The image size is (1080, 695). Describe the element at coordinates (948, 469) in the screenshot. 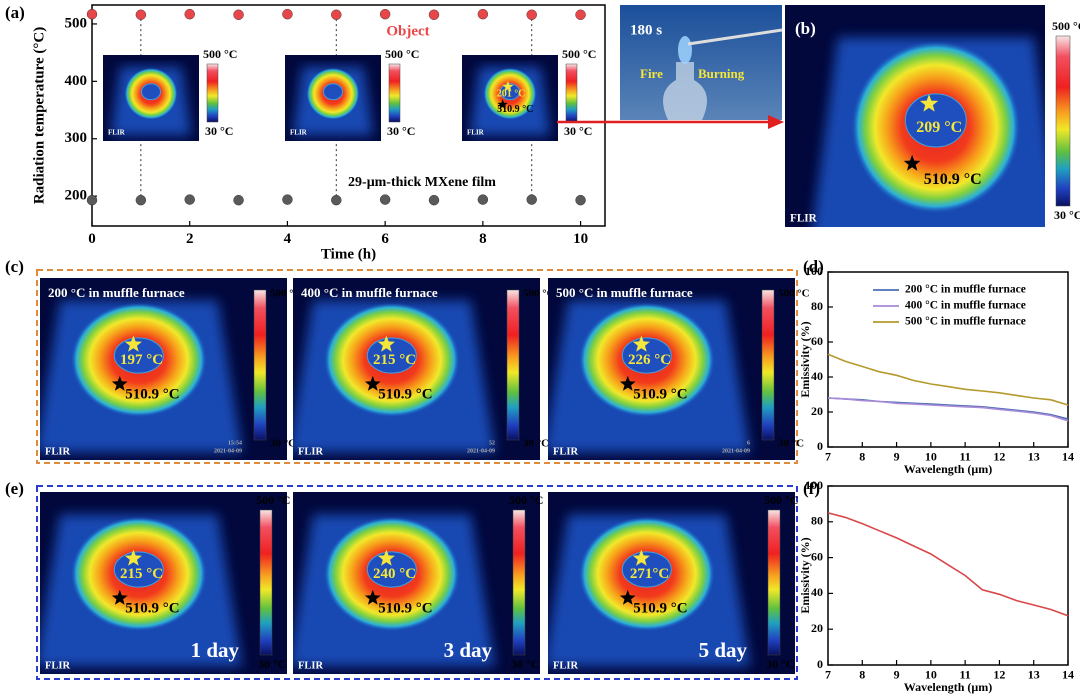

I see `x-axis-title: Wavelength (μm)` at that location.